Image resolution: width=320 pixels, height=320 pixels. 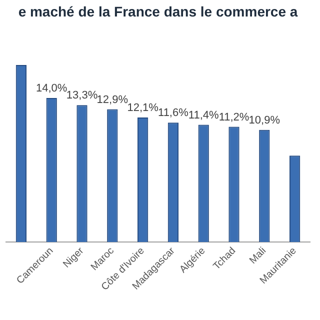 I want to click on data-label: 13,3%, so click(x=82, y=96).